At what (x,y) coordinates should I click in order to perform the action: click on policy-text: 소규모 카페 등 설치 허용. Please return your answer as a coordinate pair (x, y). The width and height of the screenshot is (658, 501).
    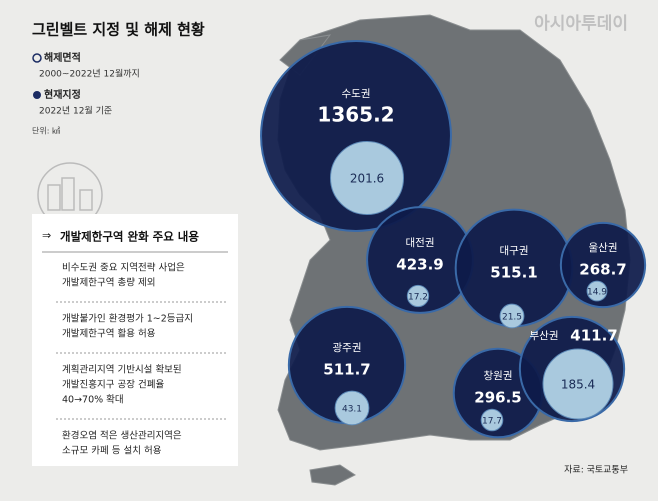
    Looking at the image, I should click on (112, 451).